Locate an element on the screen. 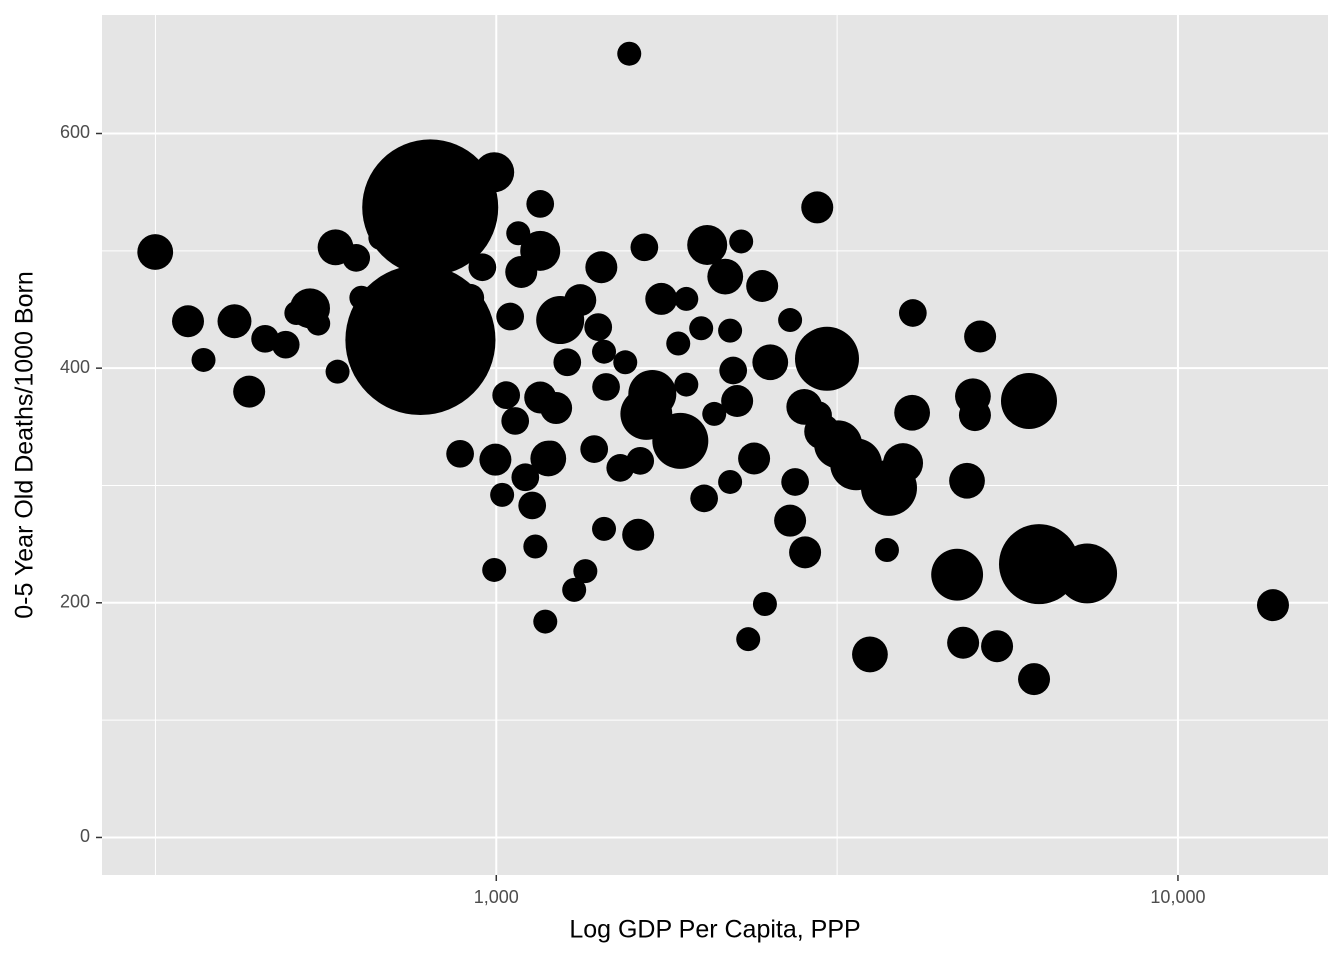  y-tick-label: 200 is located at coordinates (75, 602).